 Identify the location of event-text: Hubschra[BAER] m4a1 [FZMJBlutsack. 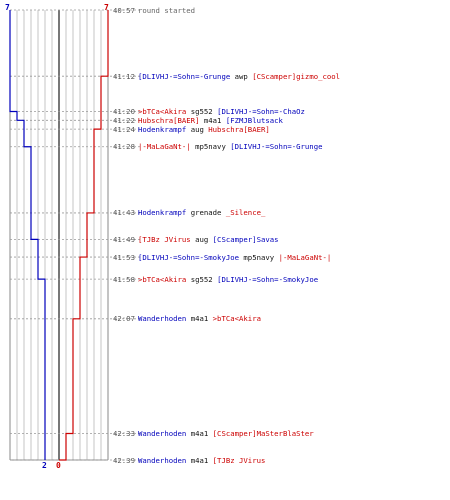
(210, 120).